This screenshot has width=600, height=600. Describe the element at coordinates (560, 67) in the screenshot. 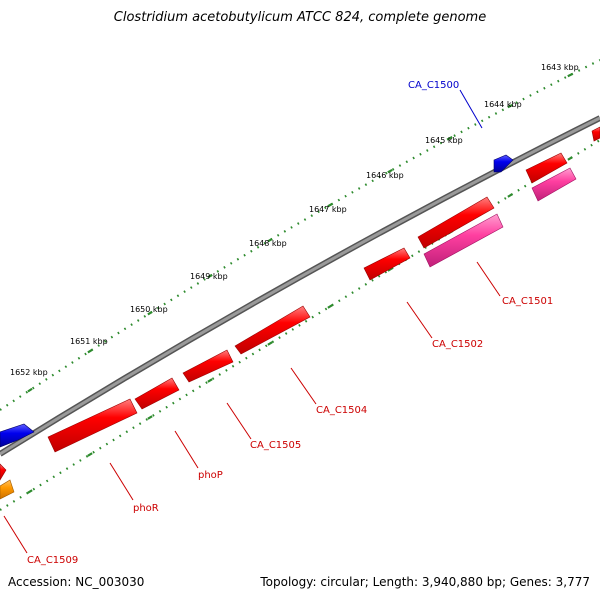

I see `kbp-label: 1643 kbp` at that location.